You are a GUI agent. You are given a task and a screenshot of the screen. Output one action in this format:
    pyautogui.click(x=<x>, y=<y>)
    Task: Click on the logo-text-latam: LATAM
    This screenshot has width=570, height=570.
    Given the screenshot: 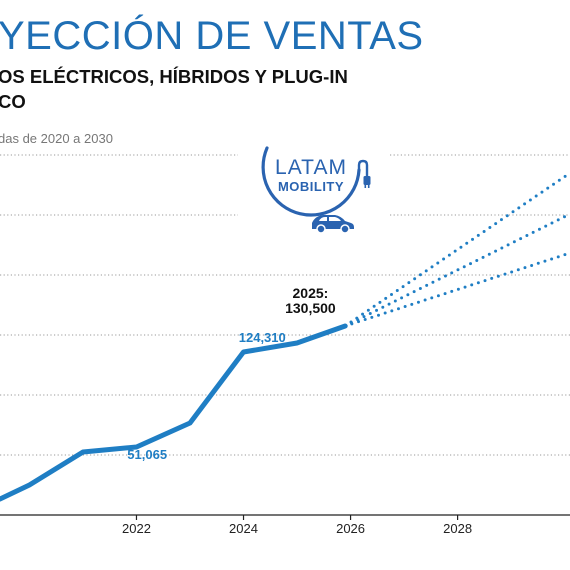 What is the action you would take?
    pyautogui.click(x=311, y=167)
    